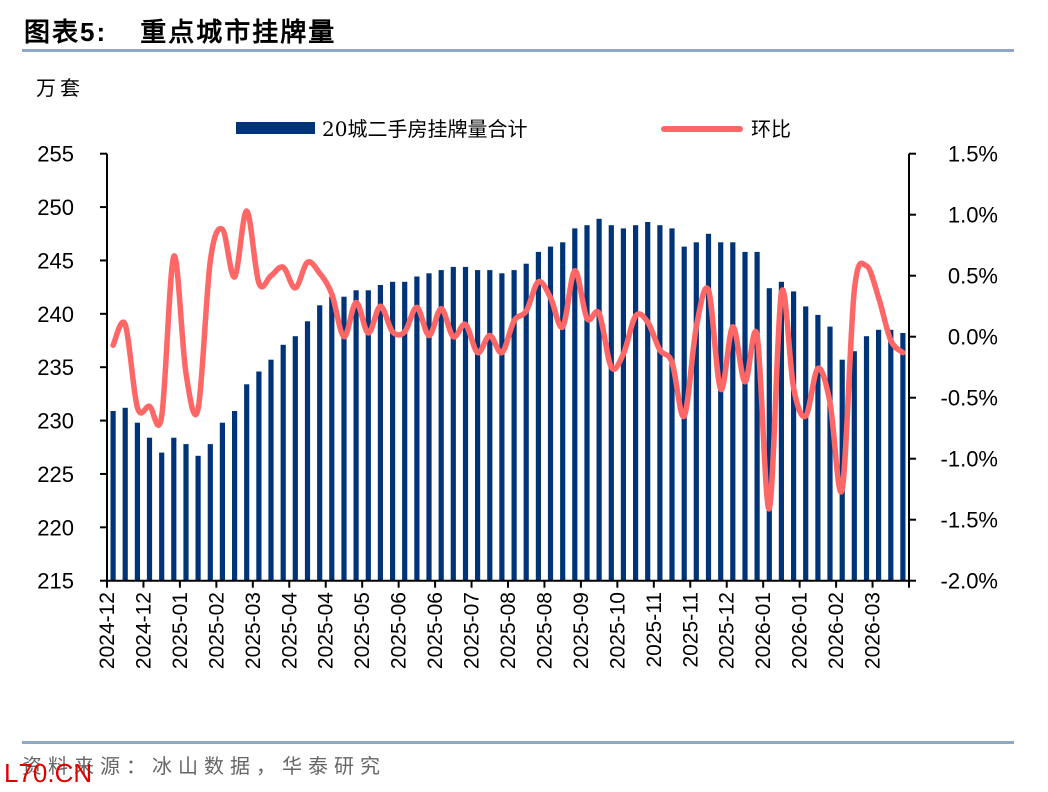 The height and width of the screenshot is (792, 1048). What do you see at coordinates (581, 630) in the screenshot?
I see `x-tick-label: 2025-09` at bounding box center [581, 630].